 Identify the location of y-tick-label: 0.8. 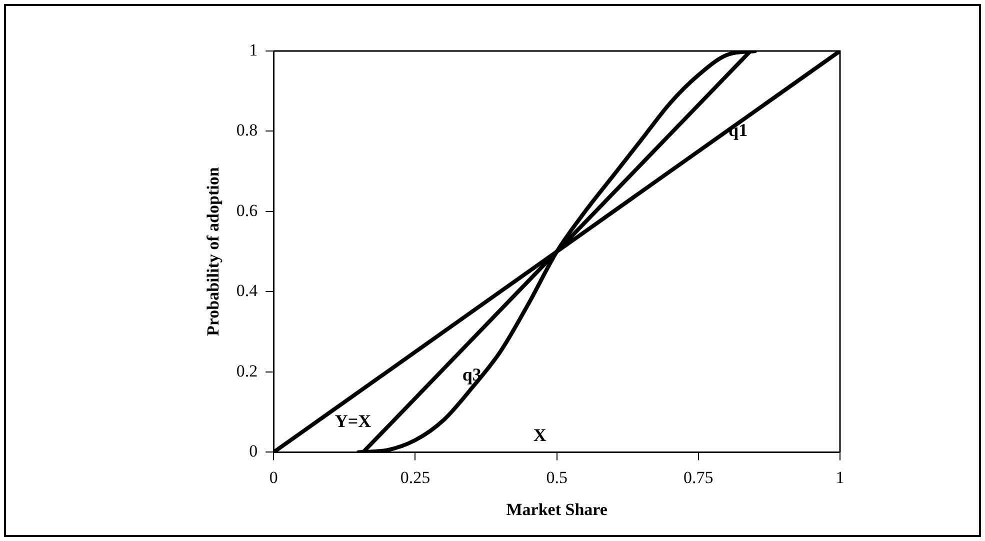
(247, 130).